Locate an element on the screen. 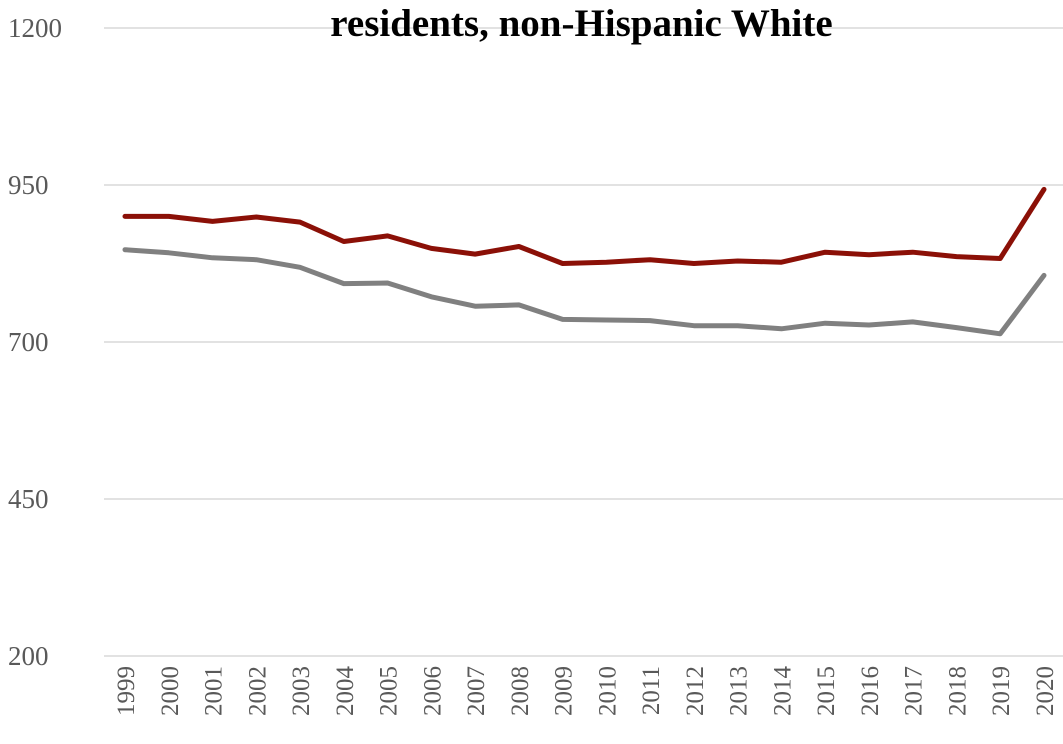  x-tick-label: 2003 is located at coordinates (301, 691).